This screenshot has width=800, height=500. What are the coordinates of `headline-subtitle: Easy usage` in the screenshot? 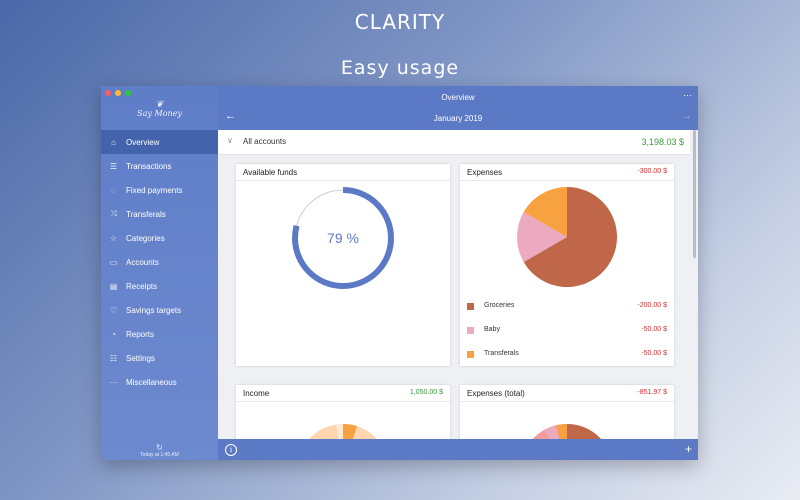 It's located at (400, 68).